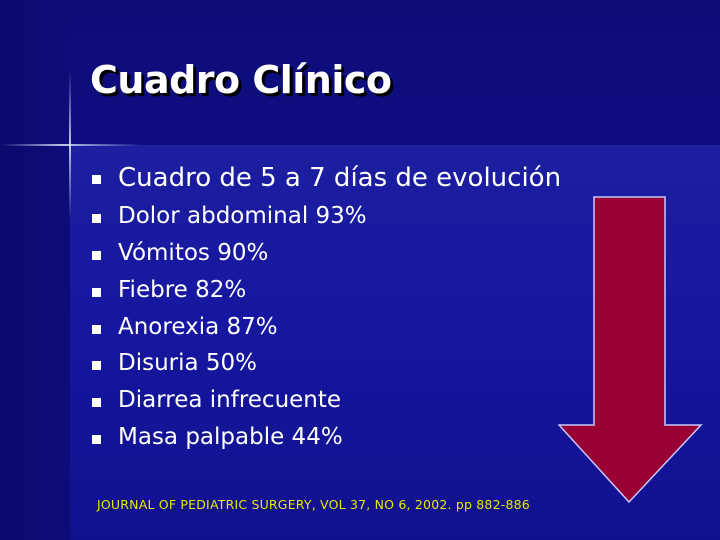 This screenshot has width=720, height=540. I want to click on list-item-text: Vómitos 90%, so click(193, 253).